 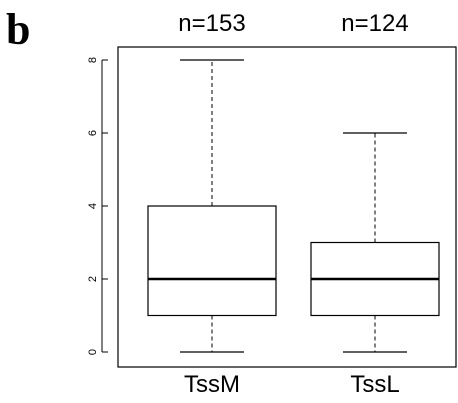 I want to click on y-tick-label: 4, so click(x=93, y=206).